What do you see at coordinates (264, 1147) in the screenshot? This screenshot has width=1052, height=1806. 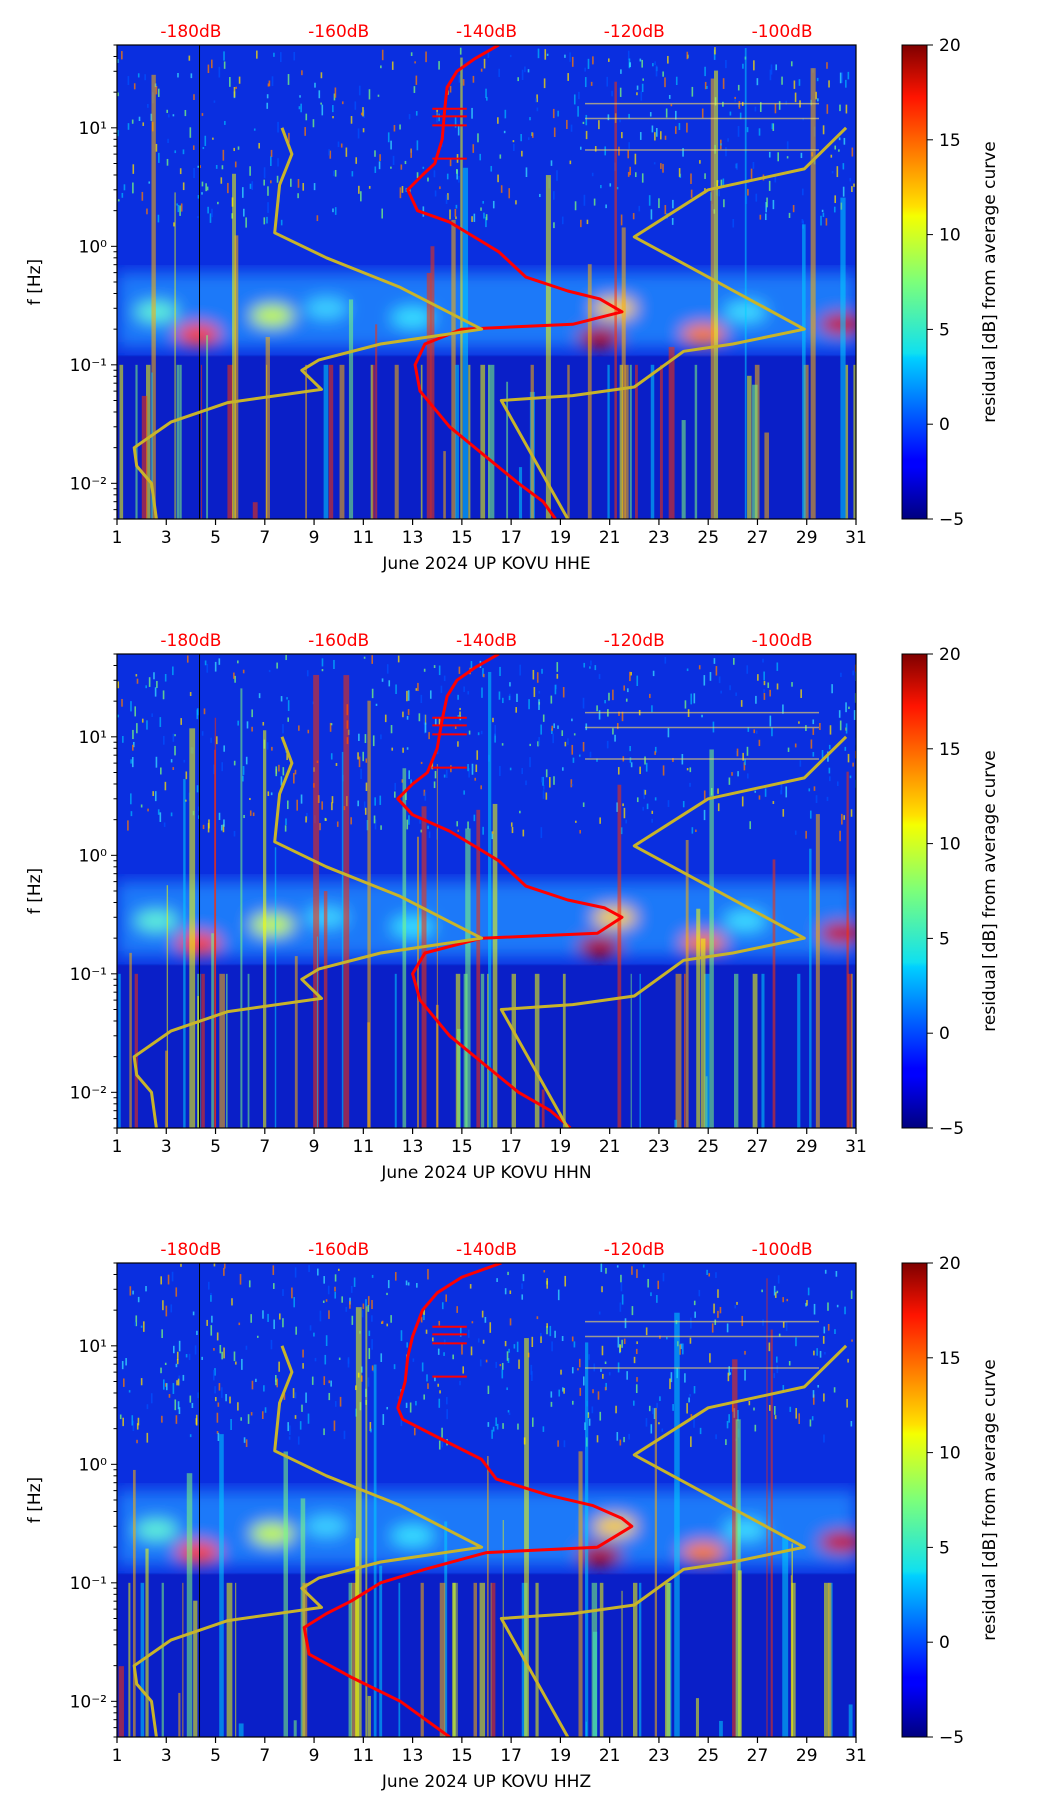 I see `x-tick-label: 7` at bounding box center [264, 1147].